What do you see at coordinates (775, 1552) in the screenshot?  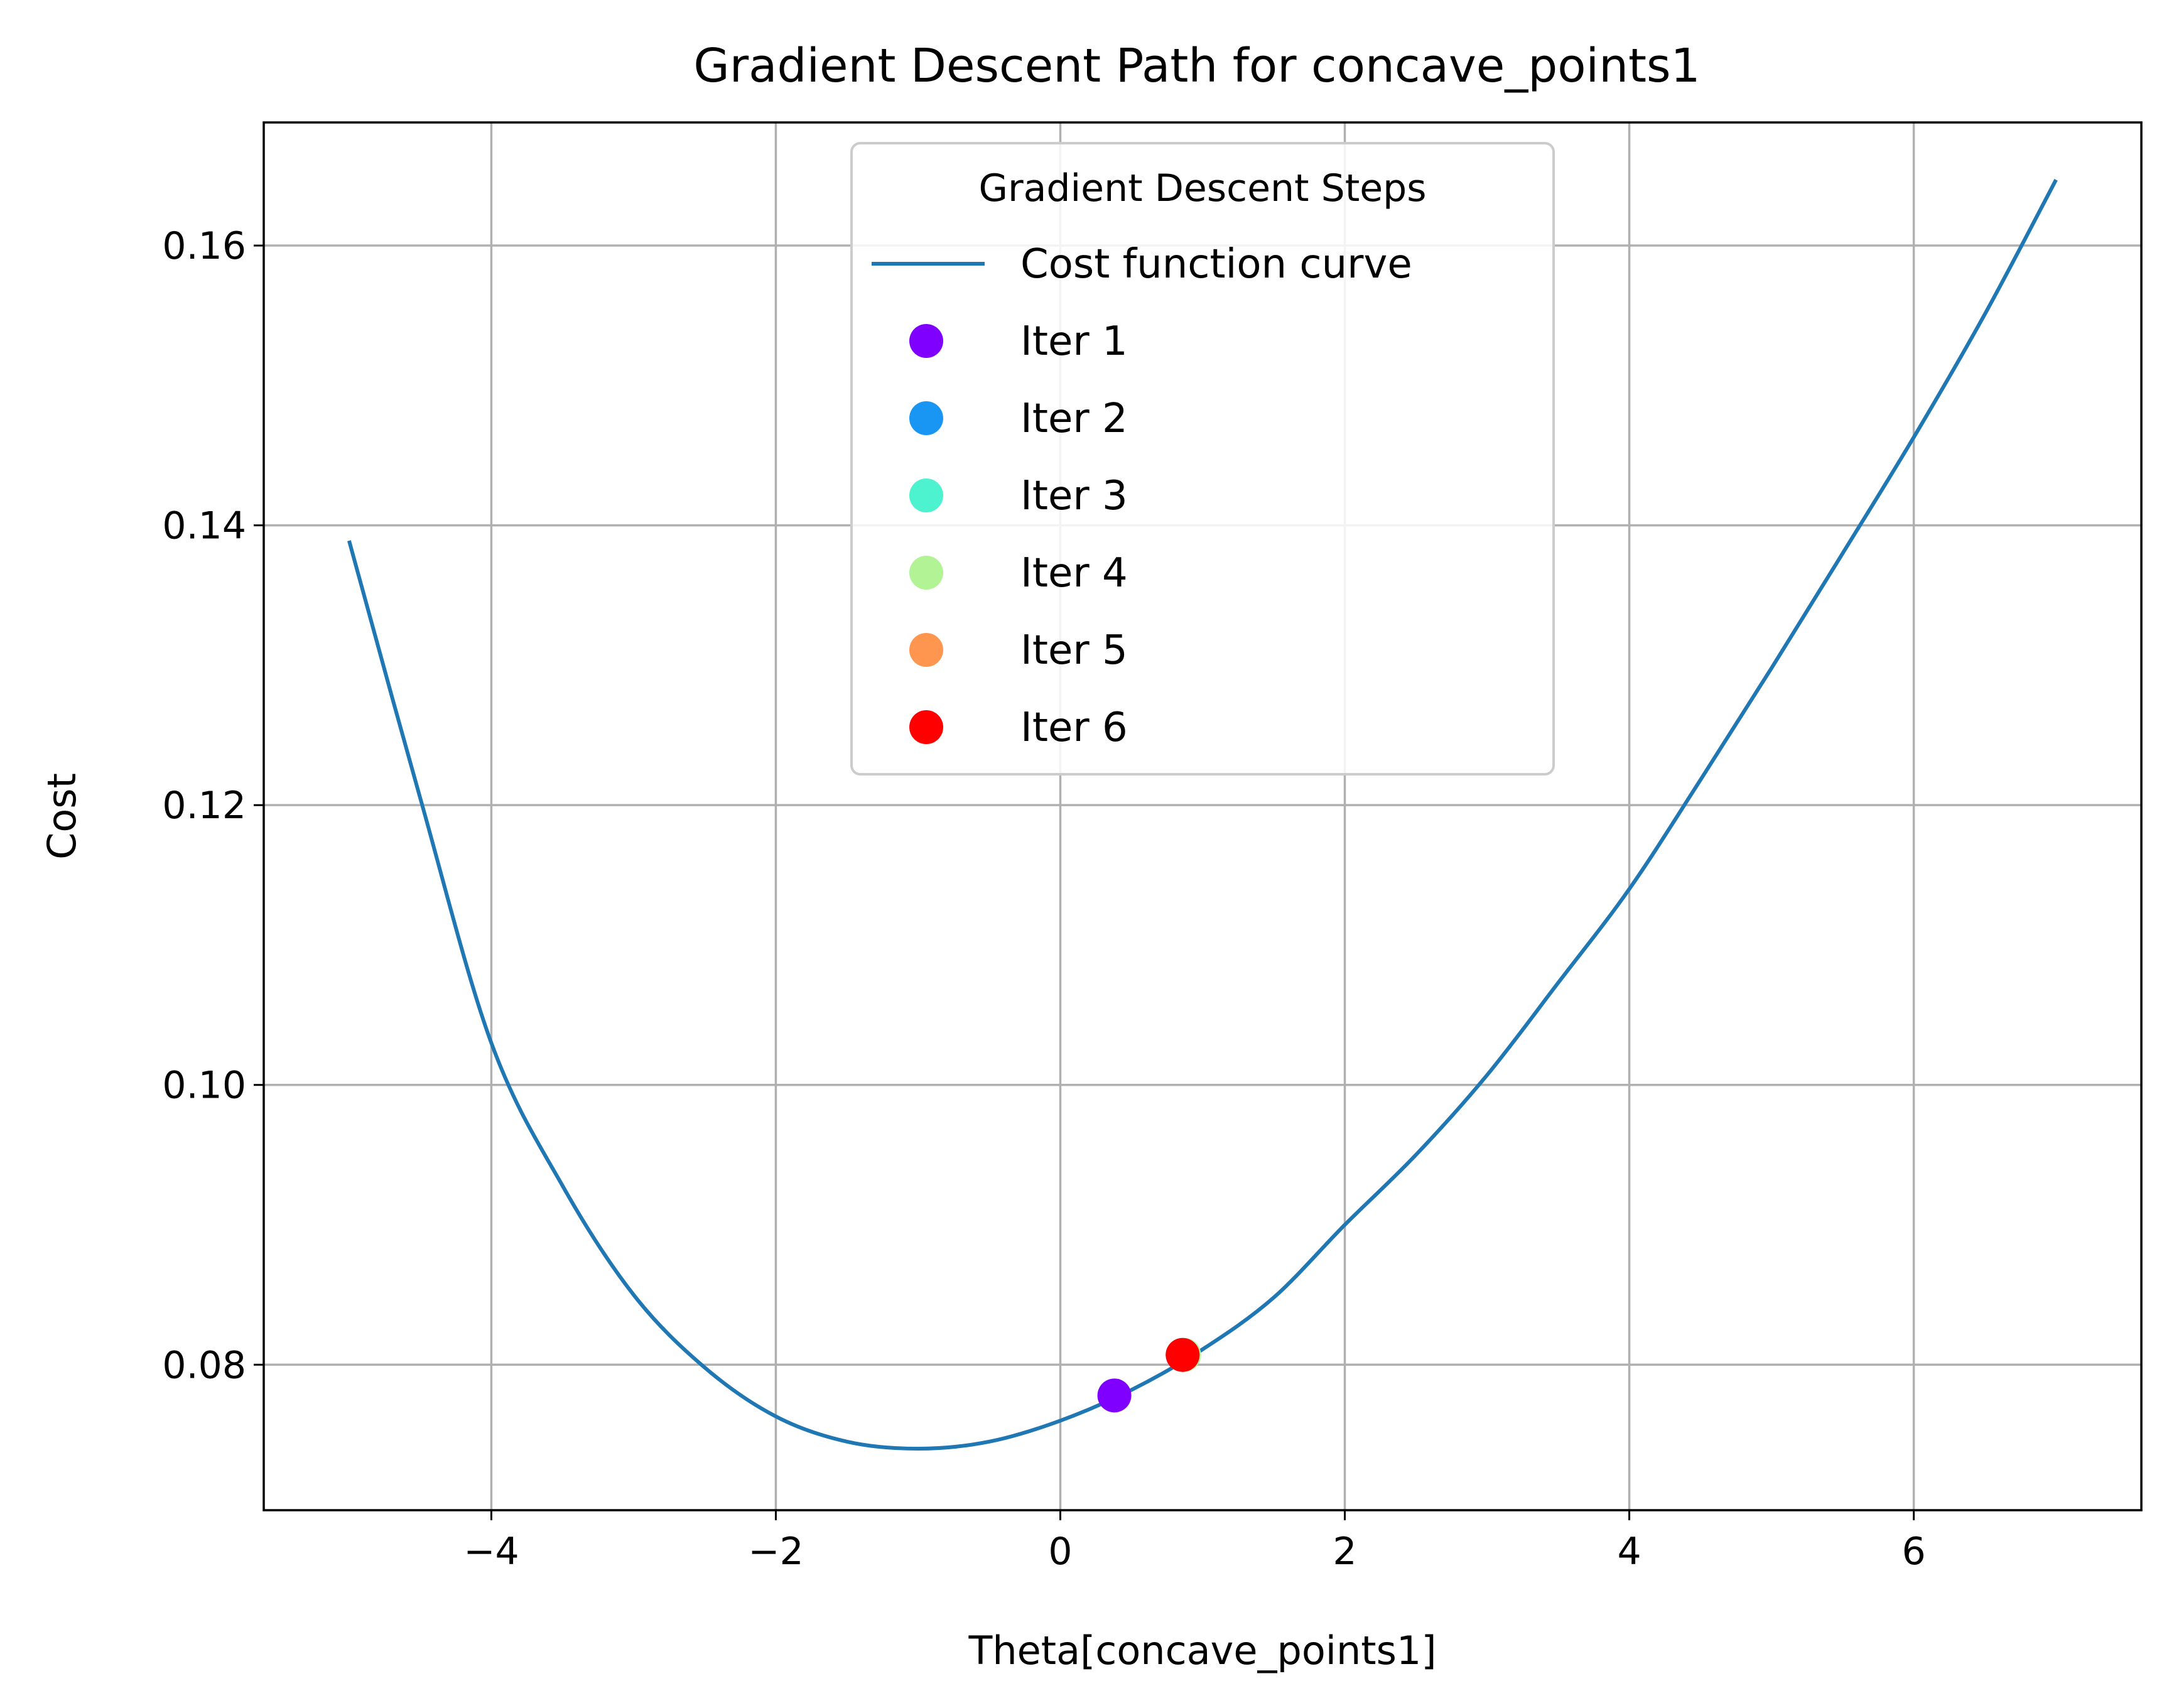 I see `x-tick-label: −2` at bounding box center [775, 1552].